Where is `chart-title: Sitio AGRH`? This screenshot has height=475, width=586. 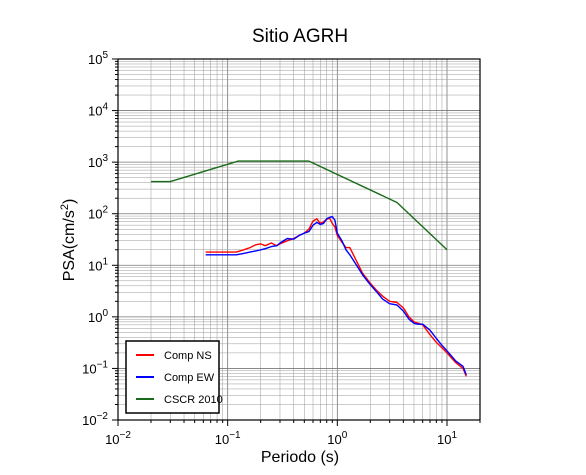 chart-title: Sitio AGRH is located at coordinates (300, 36).